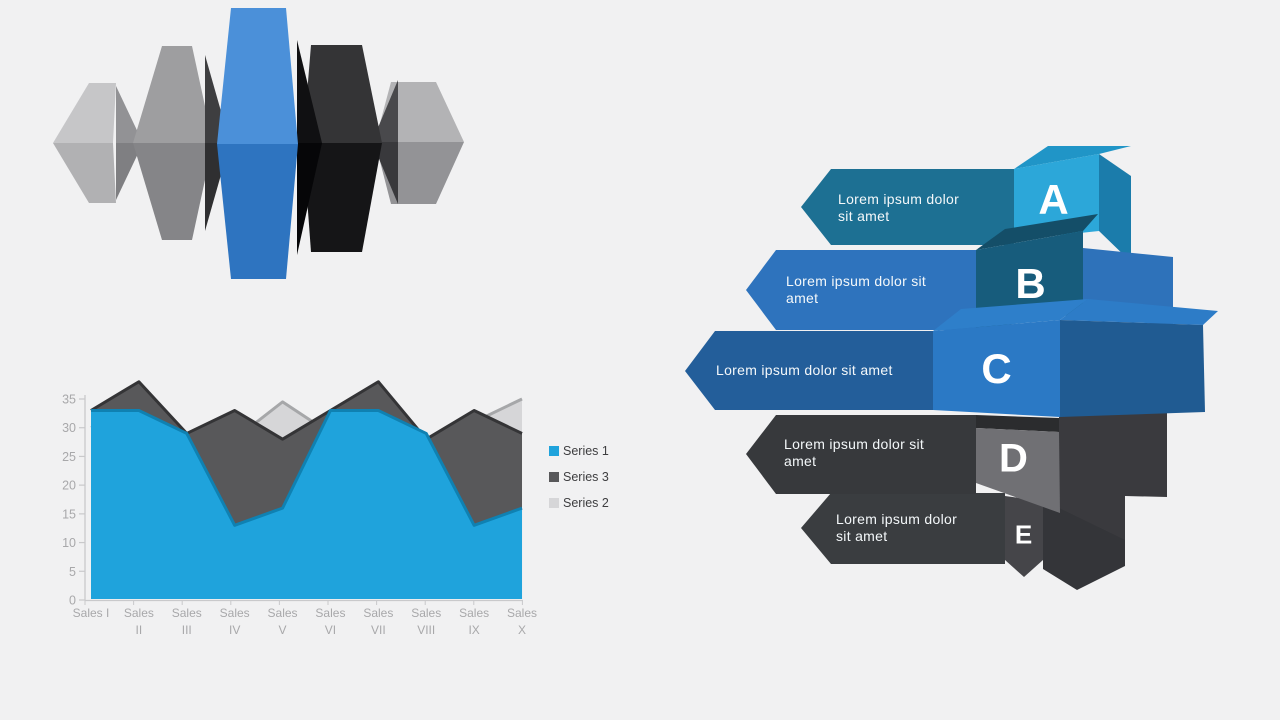 The image size is (1280, 720). Describe the element at coordinates (522, 630) in the screenshot. I see `x-tick-label: X` at that location.